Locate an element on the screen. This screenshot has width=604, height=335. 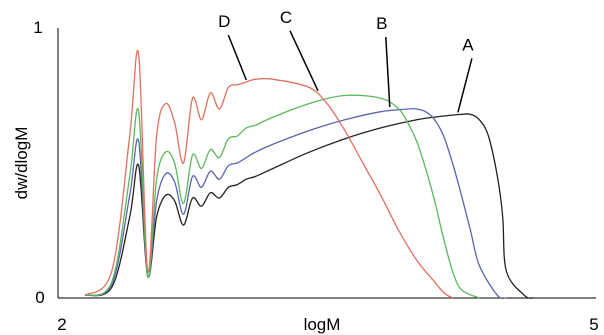
x-tick-label-max: 5 is located at coordinates (593, 324).